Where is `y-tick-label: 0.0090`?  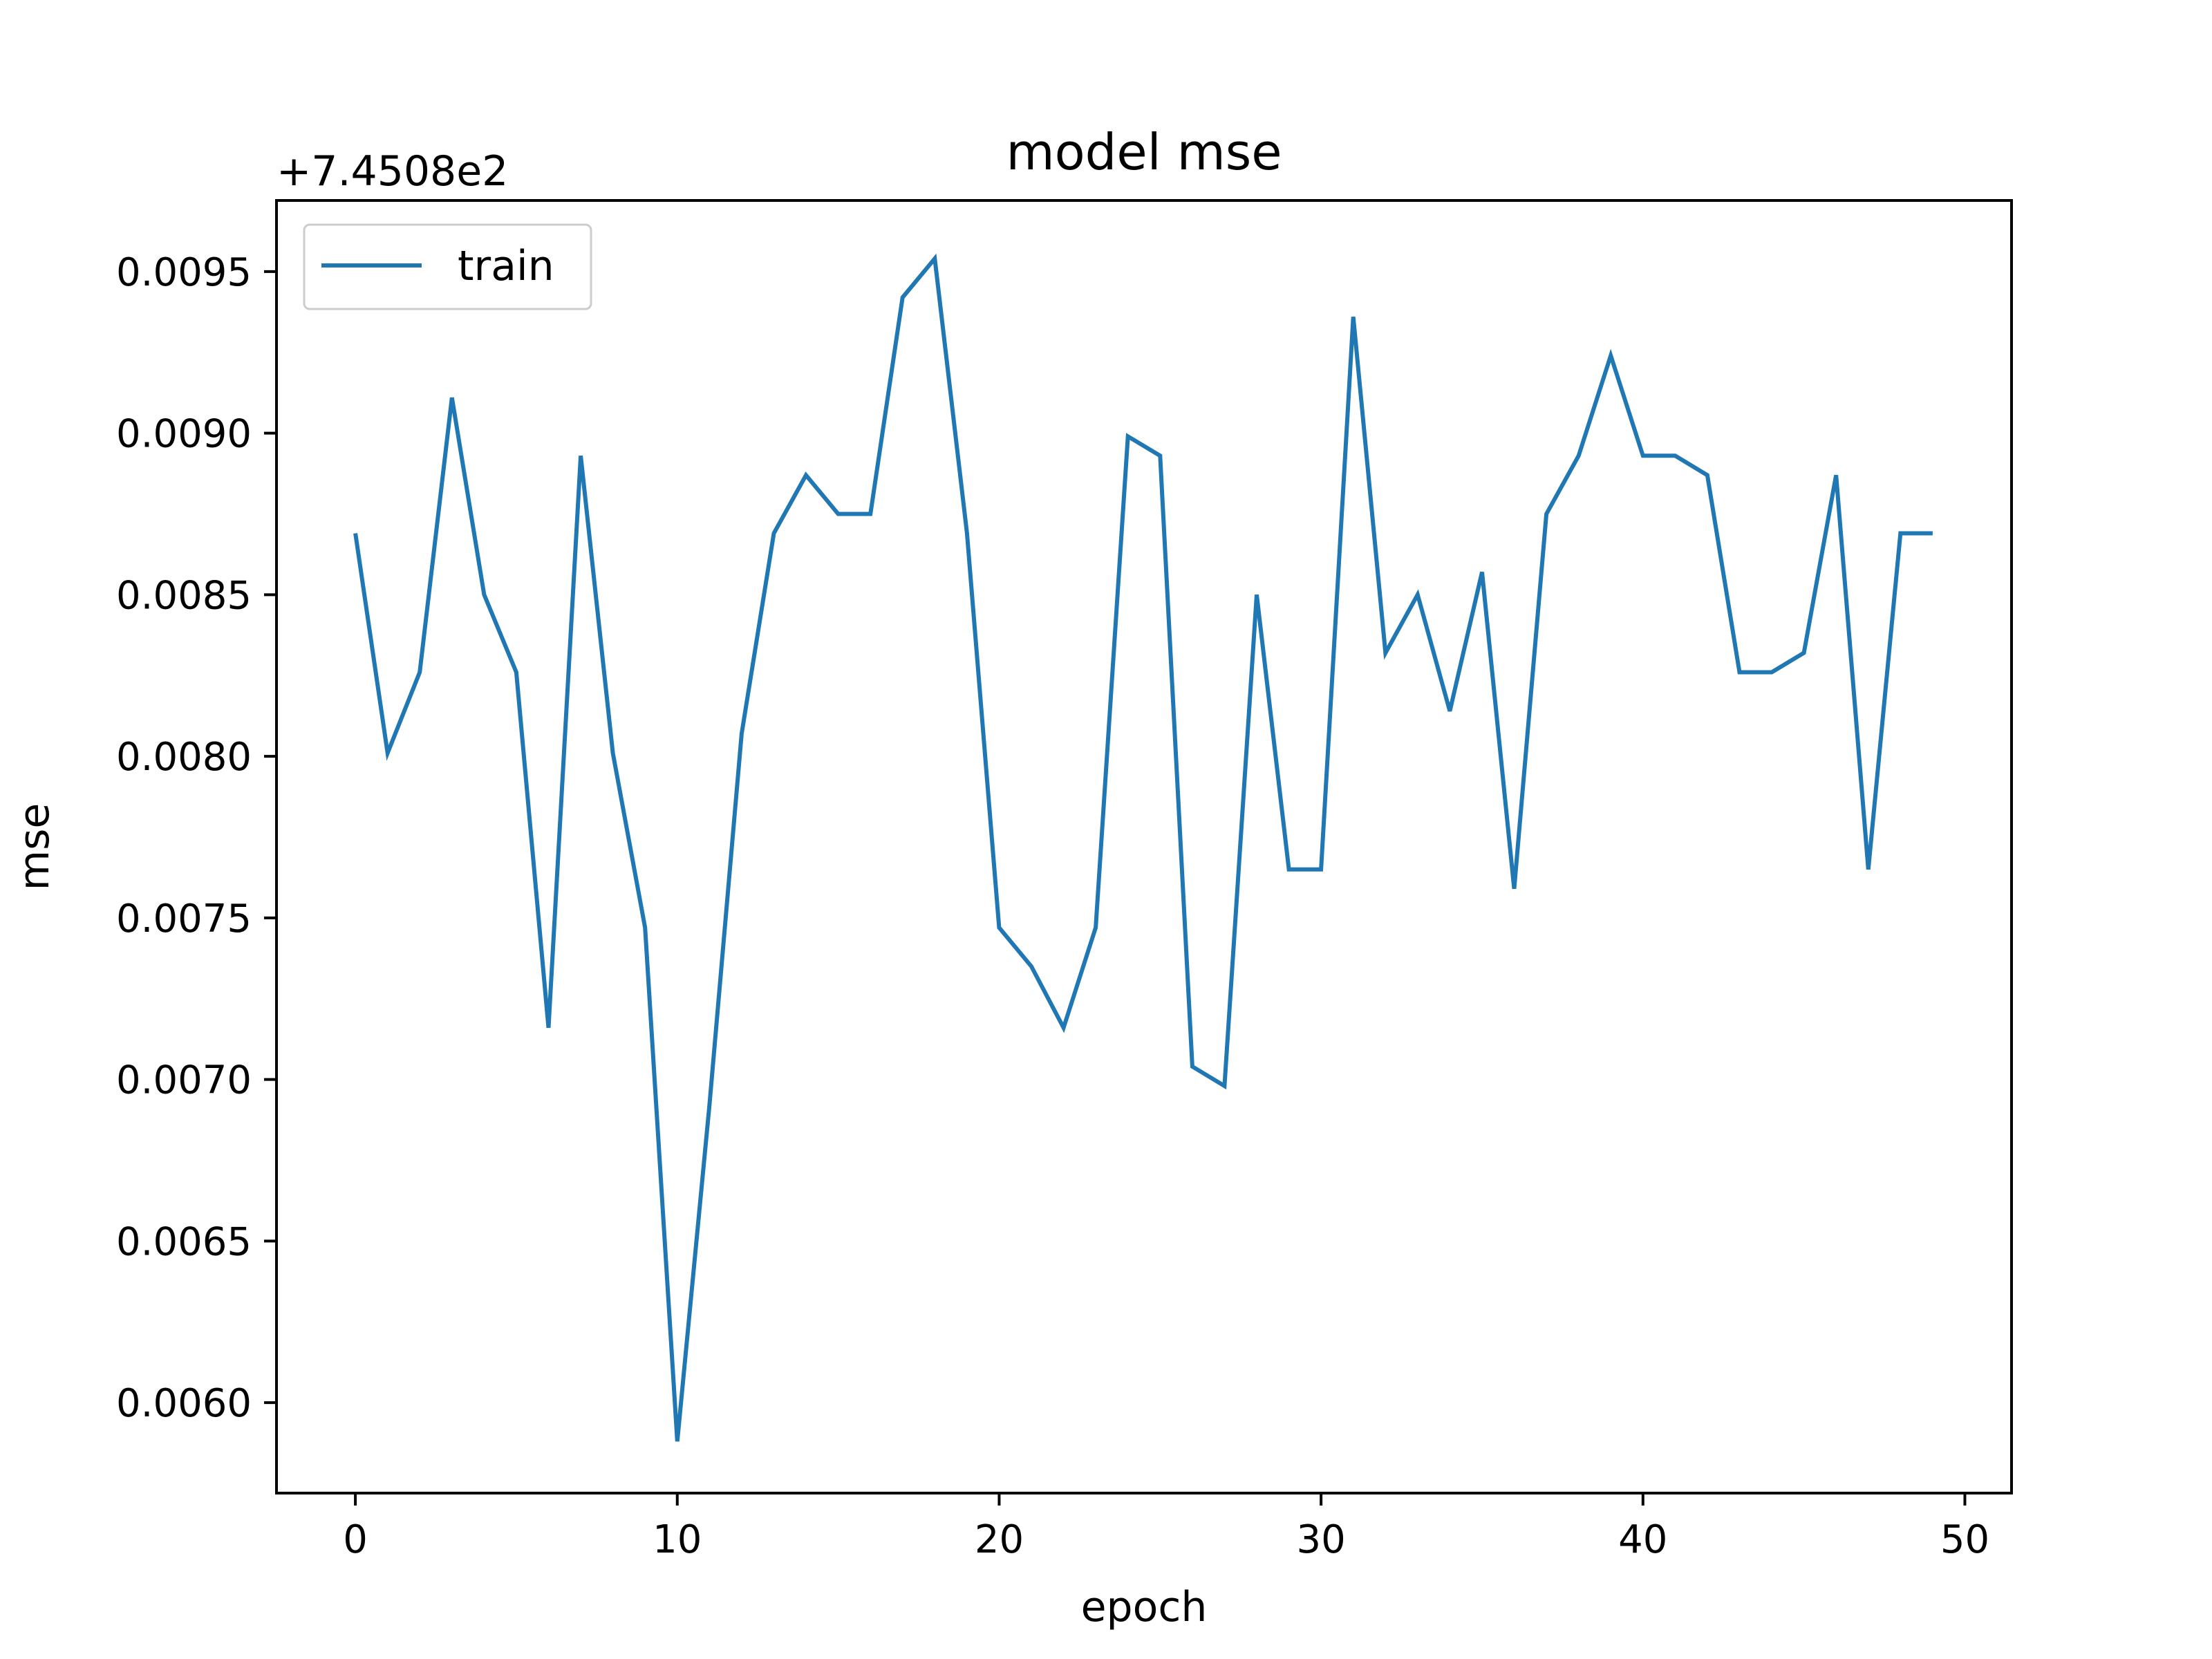 y-tick-label: 0.0090 is located at coordinates (184, 434).